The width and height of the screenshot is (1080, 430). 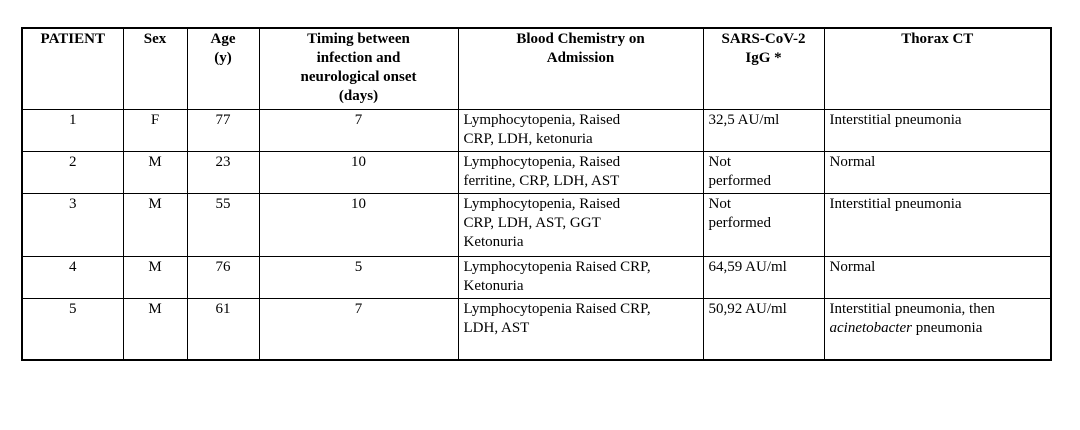 I want to click on cell-sex: F, so click(x=155, y=130).